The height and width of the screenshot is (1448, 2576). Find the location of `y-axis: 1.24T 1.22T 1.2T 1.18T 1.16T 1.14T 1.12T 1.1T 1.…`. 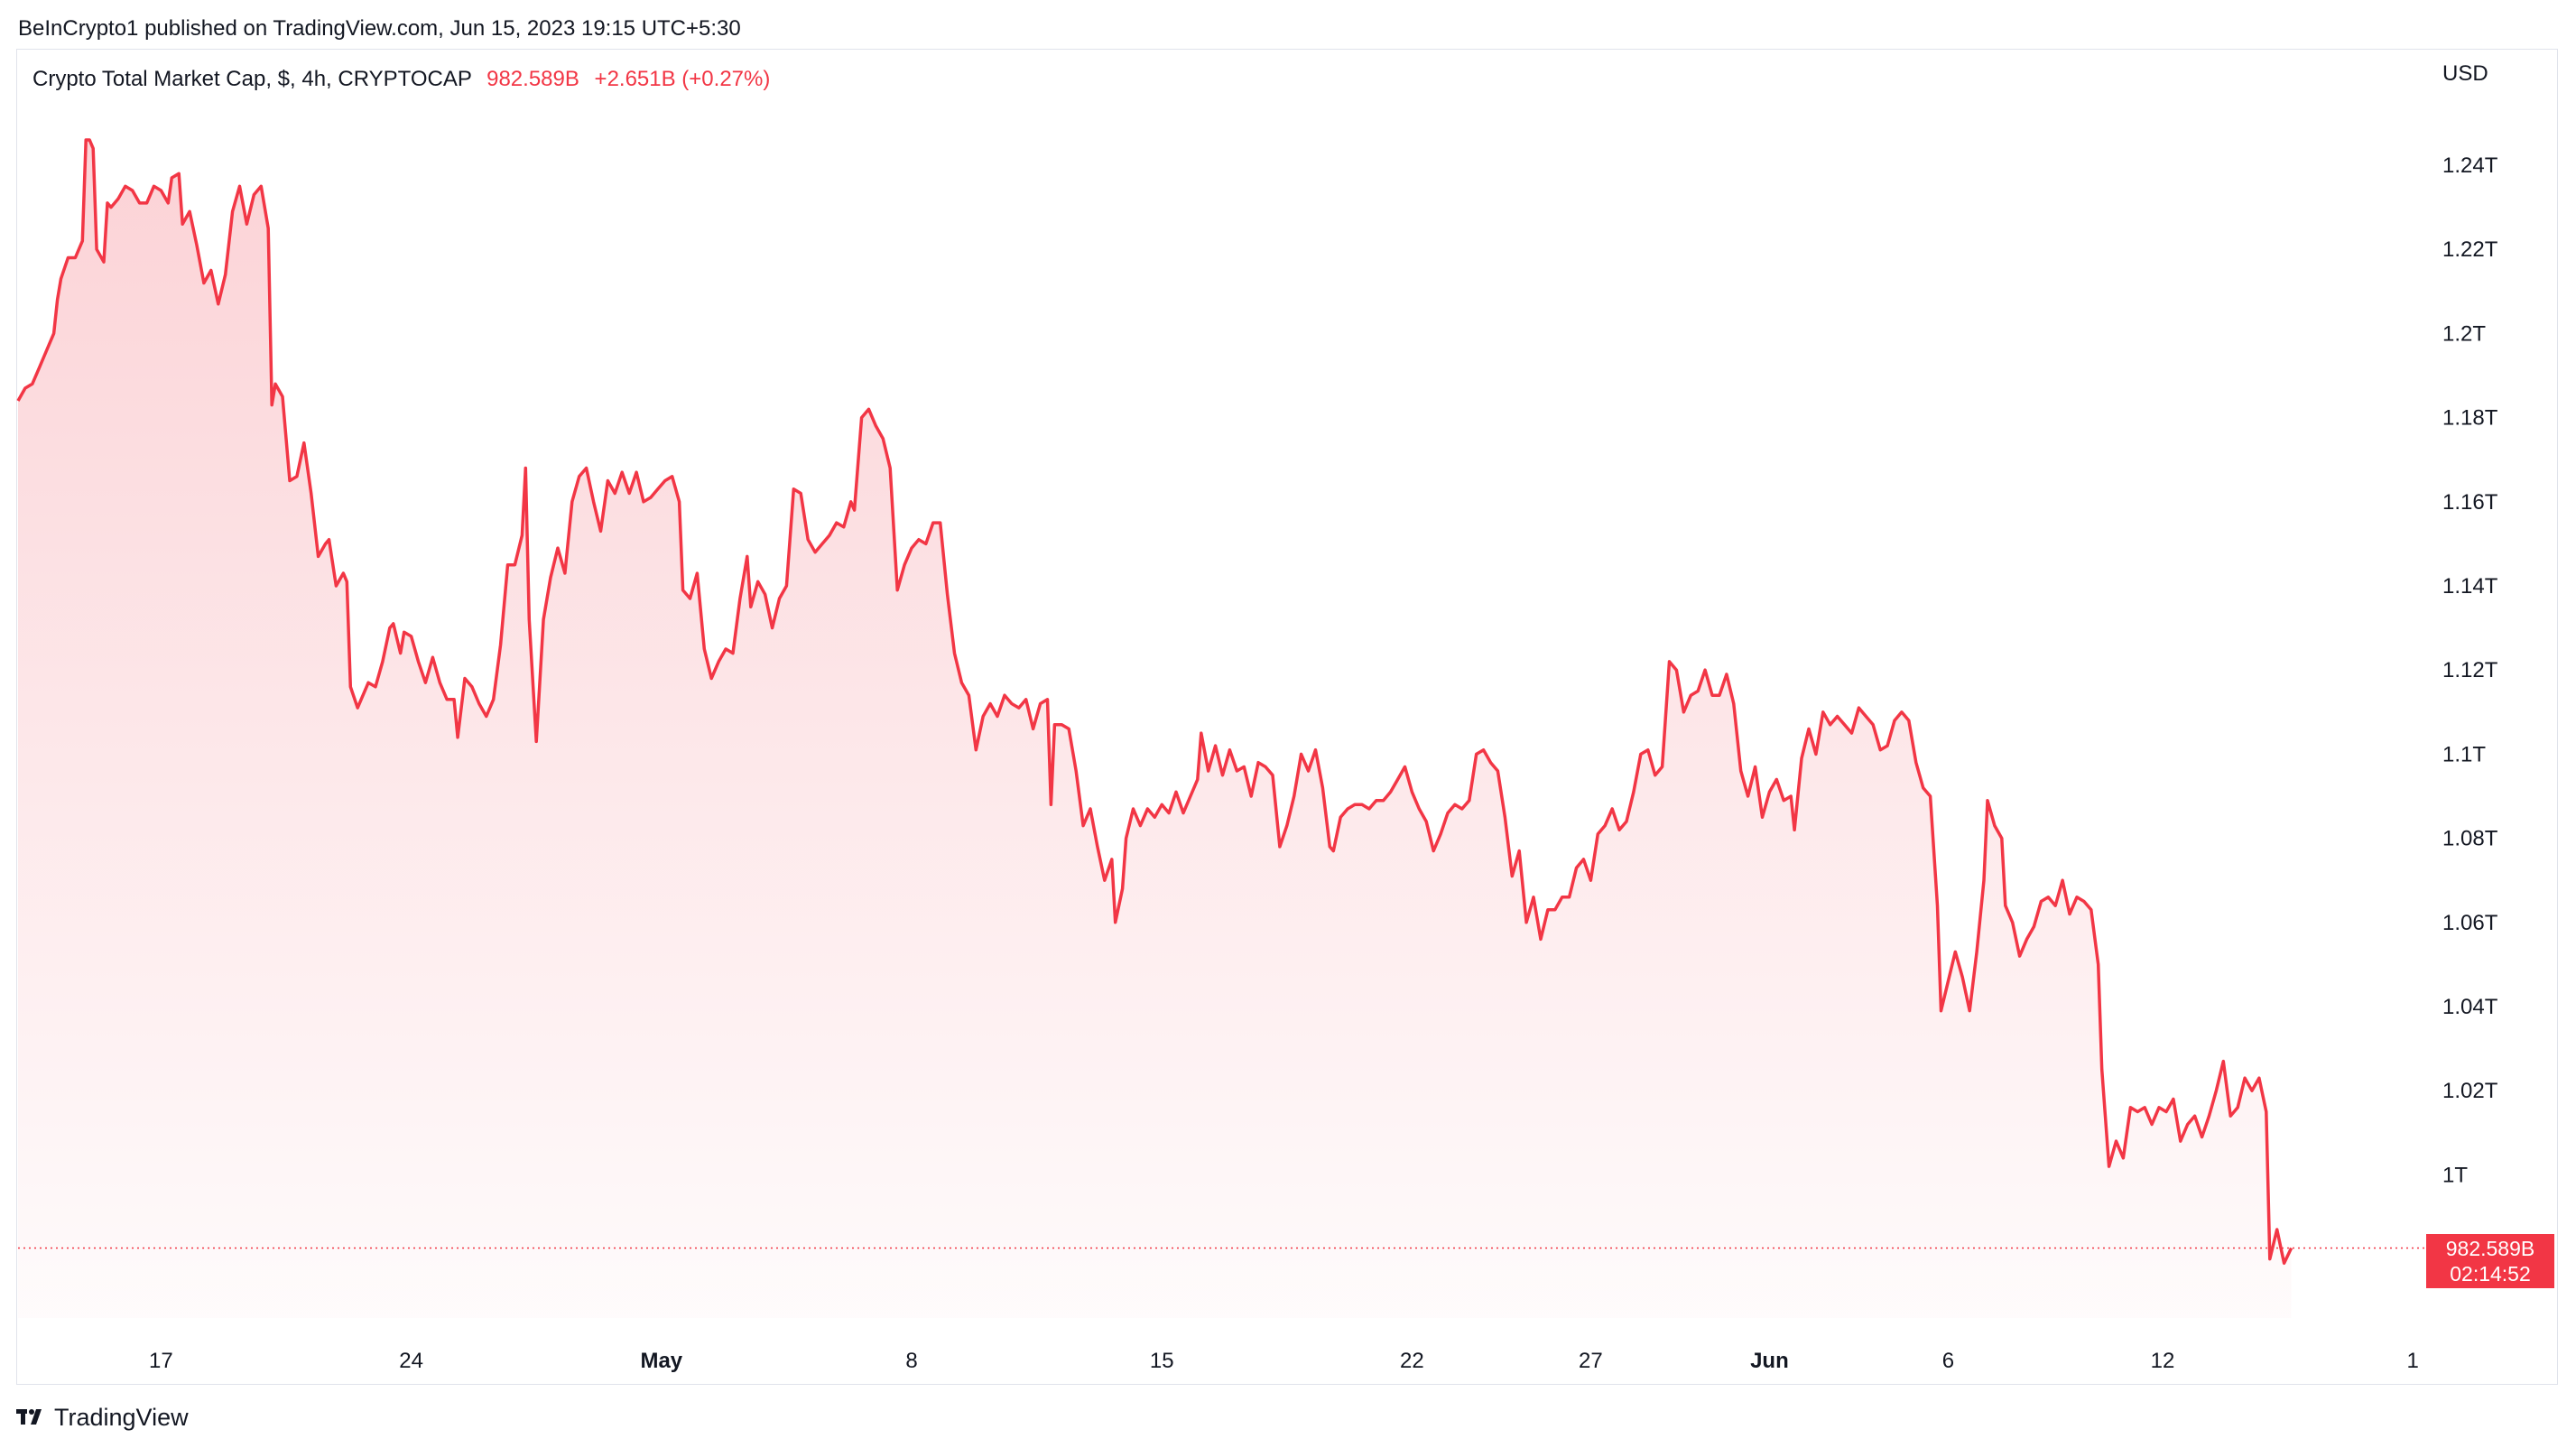

y-axis: 1.24T 1.22T 1.2T 1.18T 1.16T 1.14T 1.12T 1.1T 1.… is located at coordinates (2470, 670).